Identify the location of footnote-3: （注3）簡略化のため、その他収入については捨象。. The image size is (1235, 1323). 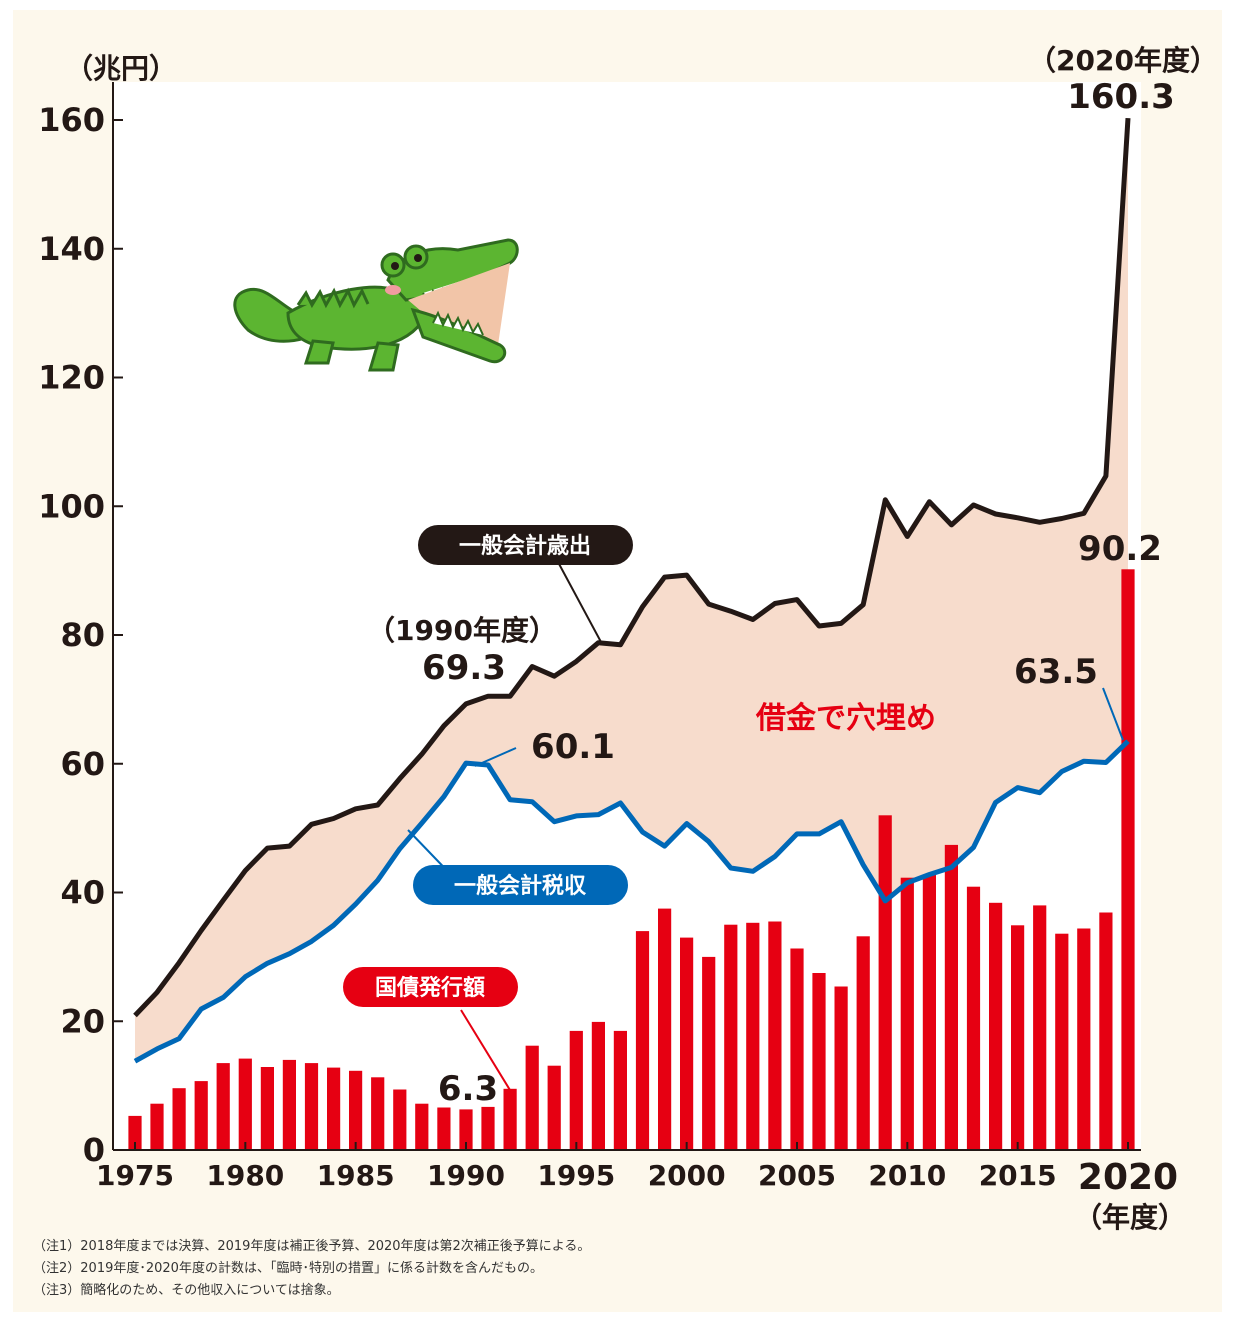
(186, 1290).